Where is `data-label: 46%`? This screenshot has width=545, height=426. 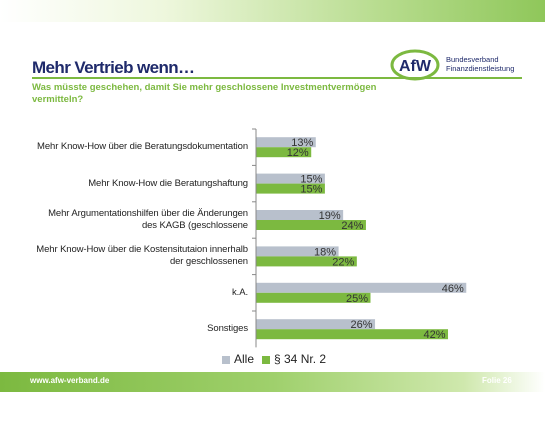
data-label: 46% is located at coordinates (453, 289).